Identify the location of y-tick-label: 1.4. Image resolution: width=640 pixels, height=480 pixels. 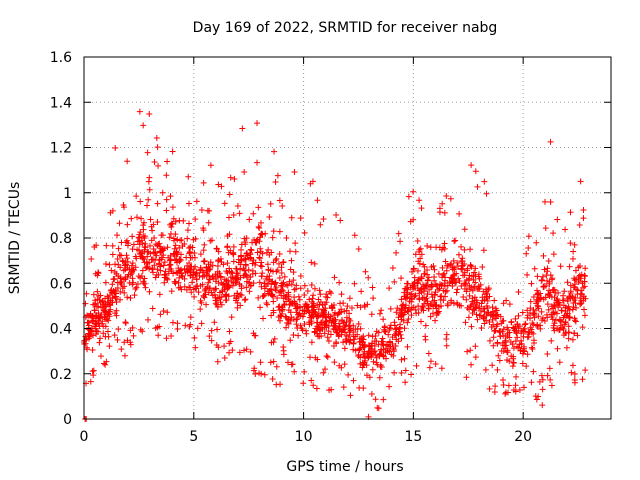
(61, 103).